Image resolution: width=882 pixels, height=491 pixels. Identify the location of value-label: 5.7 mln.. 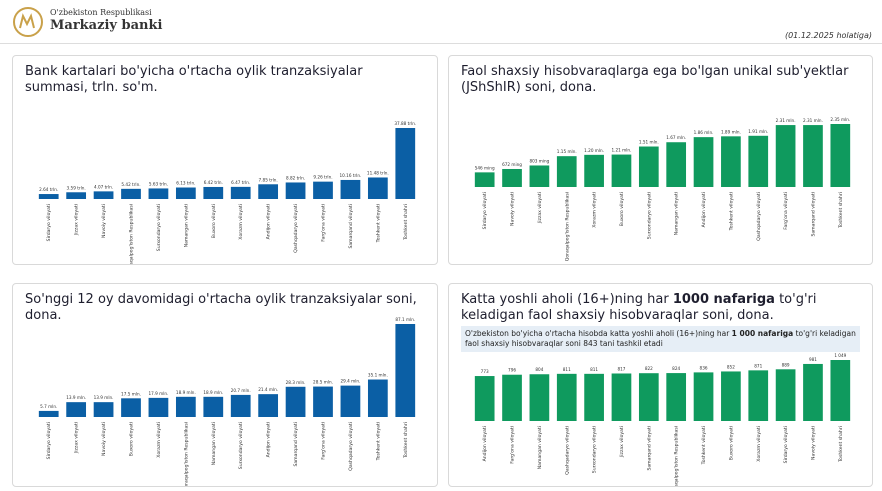
(48, 406).